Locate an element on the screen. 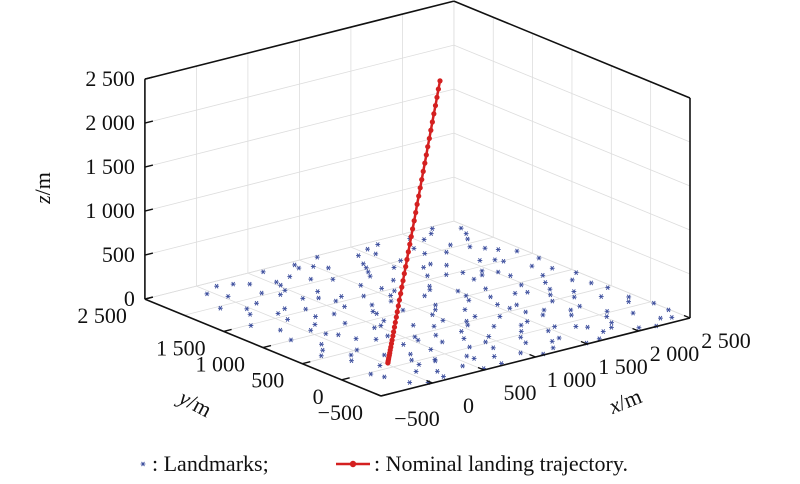 This screenshot has width=800, height=484. trajectory-series is located at coordinates (414, 222).